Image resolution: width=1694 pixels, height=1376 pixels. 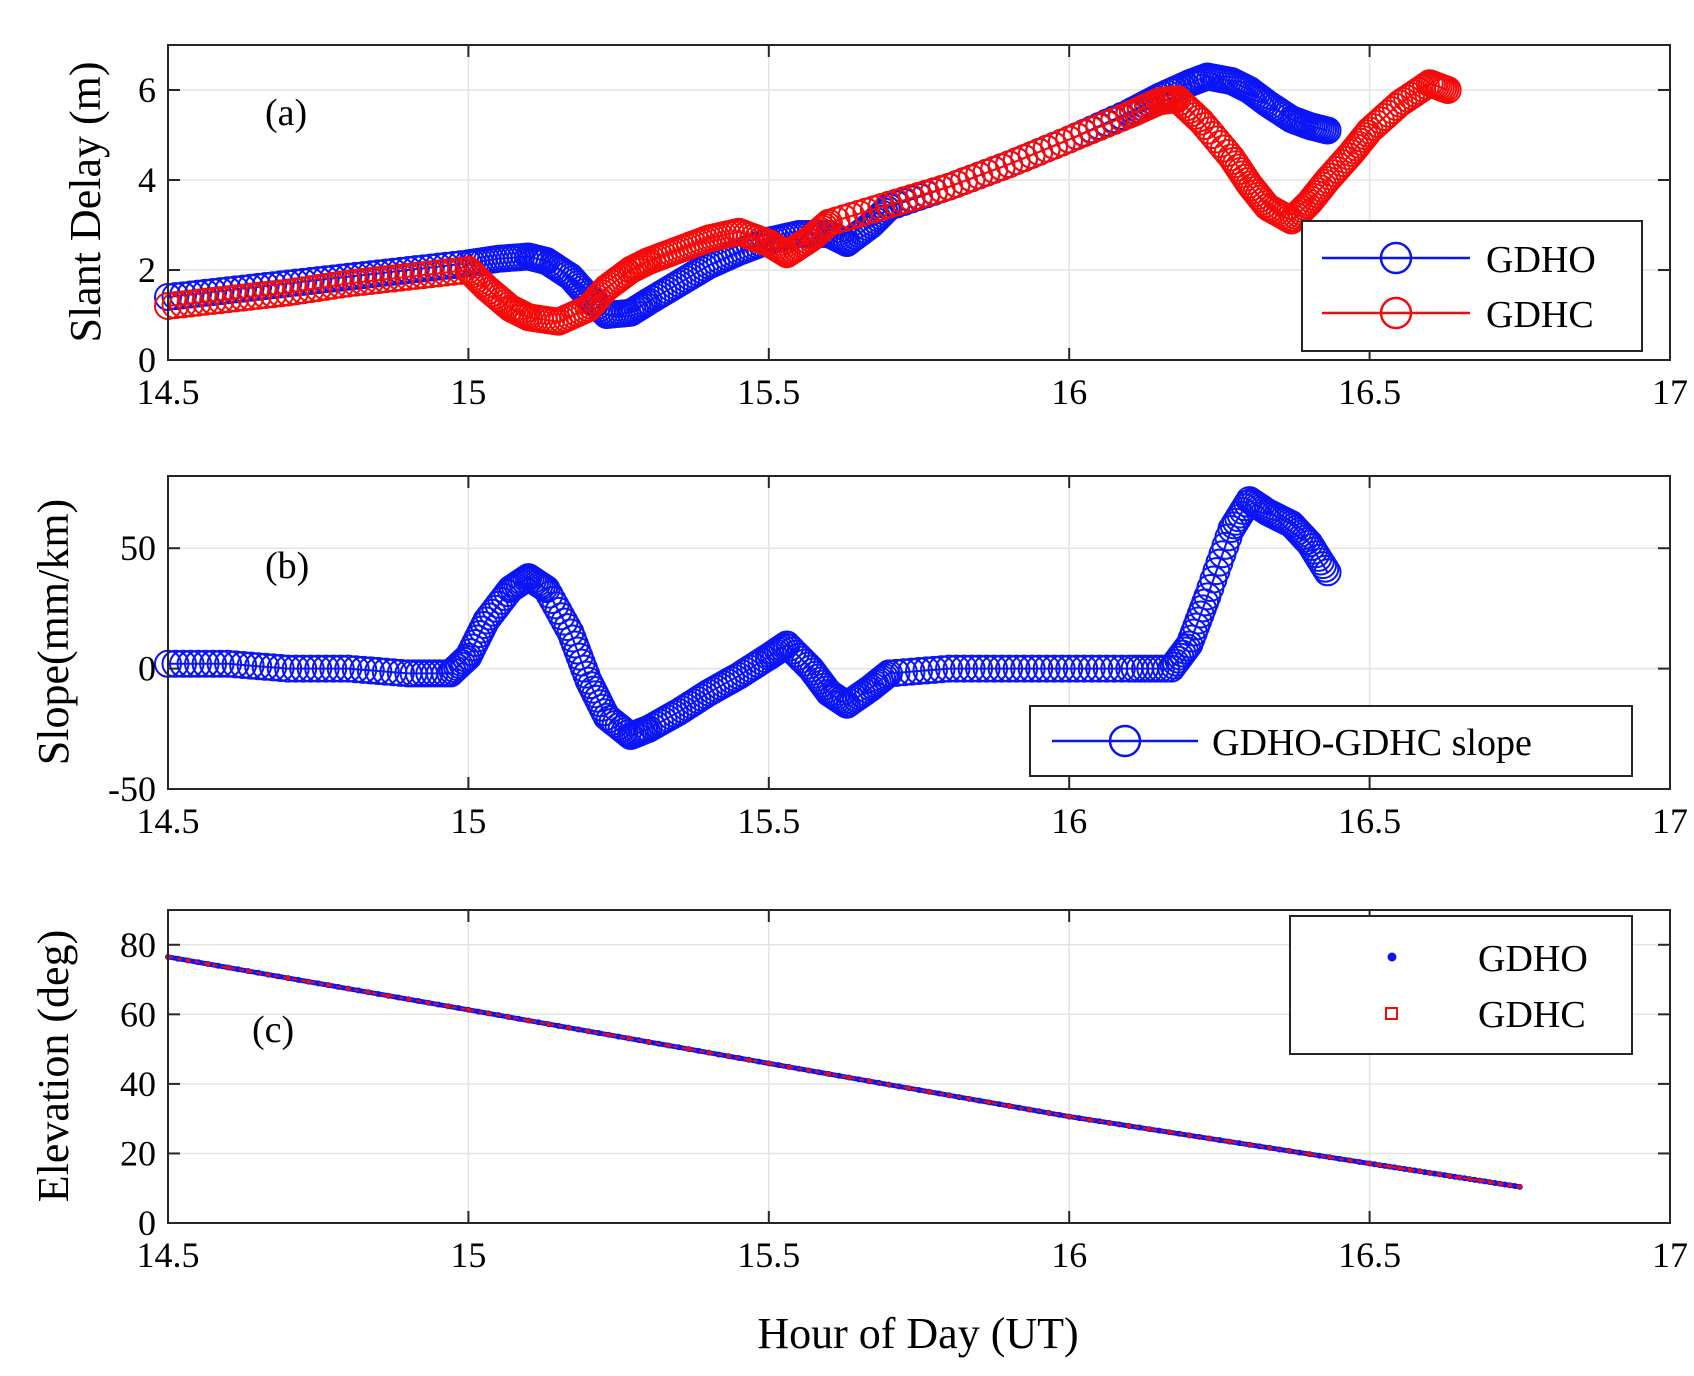 I want to click on panel-c-x-tick-label: 17, so click(x=1670, y=1255).